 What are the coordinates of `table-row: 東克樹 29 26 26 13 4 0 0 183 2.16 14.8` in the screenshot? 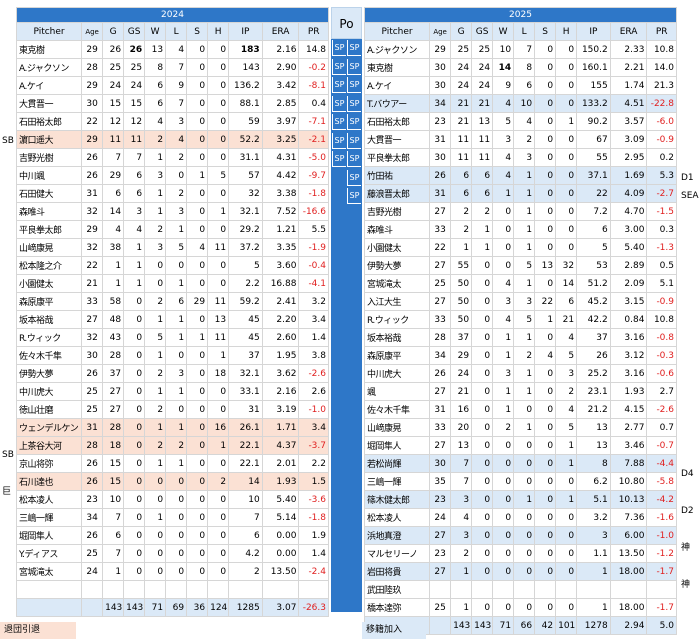 It's located at (172, 49).